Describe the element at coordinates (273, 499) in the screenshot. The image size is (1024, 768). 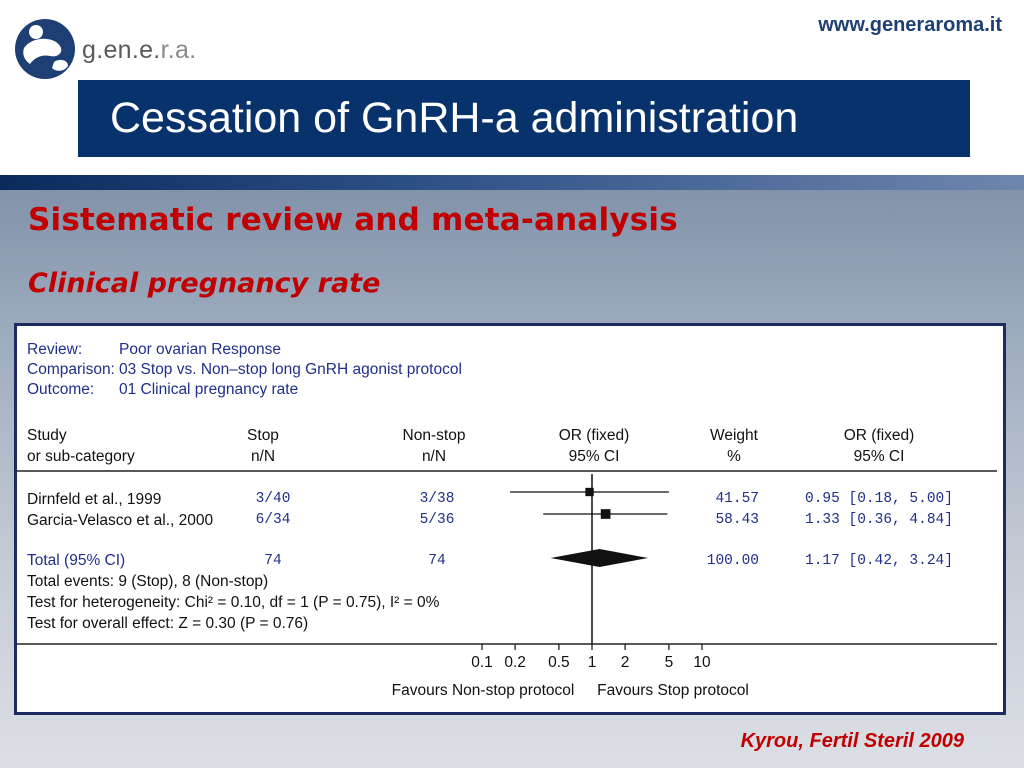
I see `study-stop: 3/40` at that location.